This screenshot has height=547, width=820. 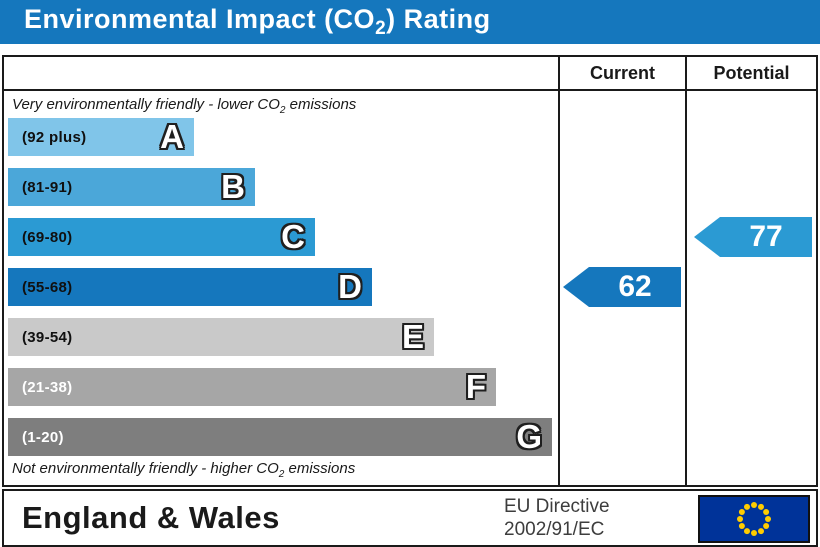 I want to click on band-letter: E, so click(x=412, y=336).